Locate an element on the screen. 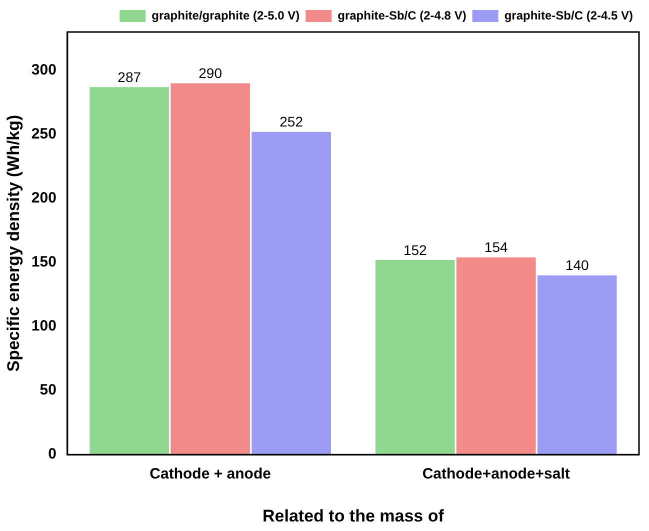 The width and height of the screenshot is (649, 531). x-tick-label: Cathode + anode is located at coordinates (210, 474).